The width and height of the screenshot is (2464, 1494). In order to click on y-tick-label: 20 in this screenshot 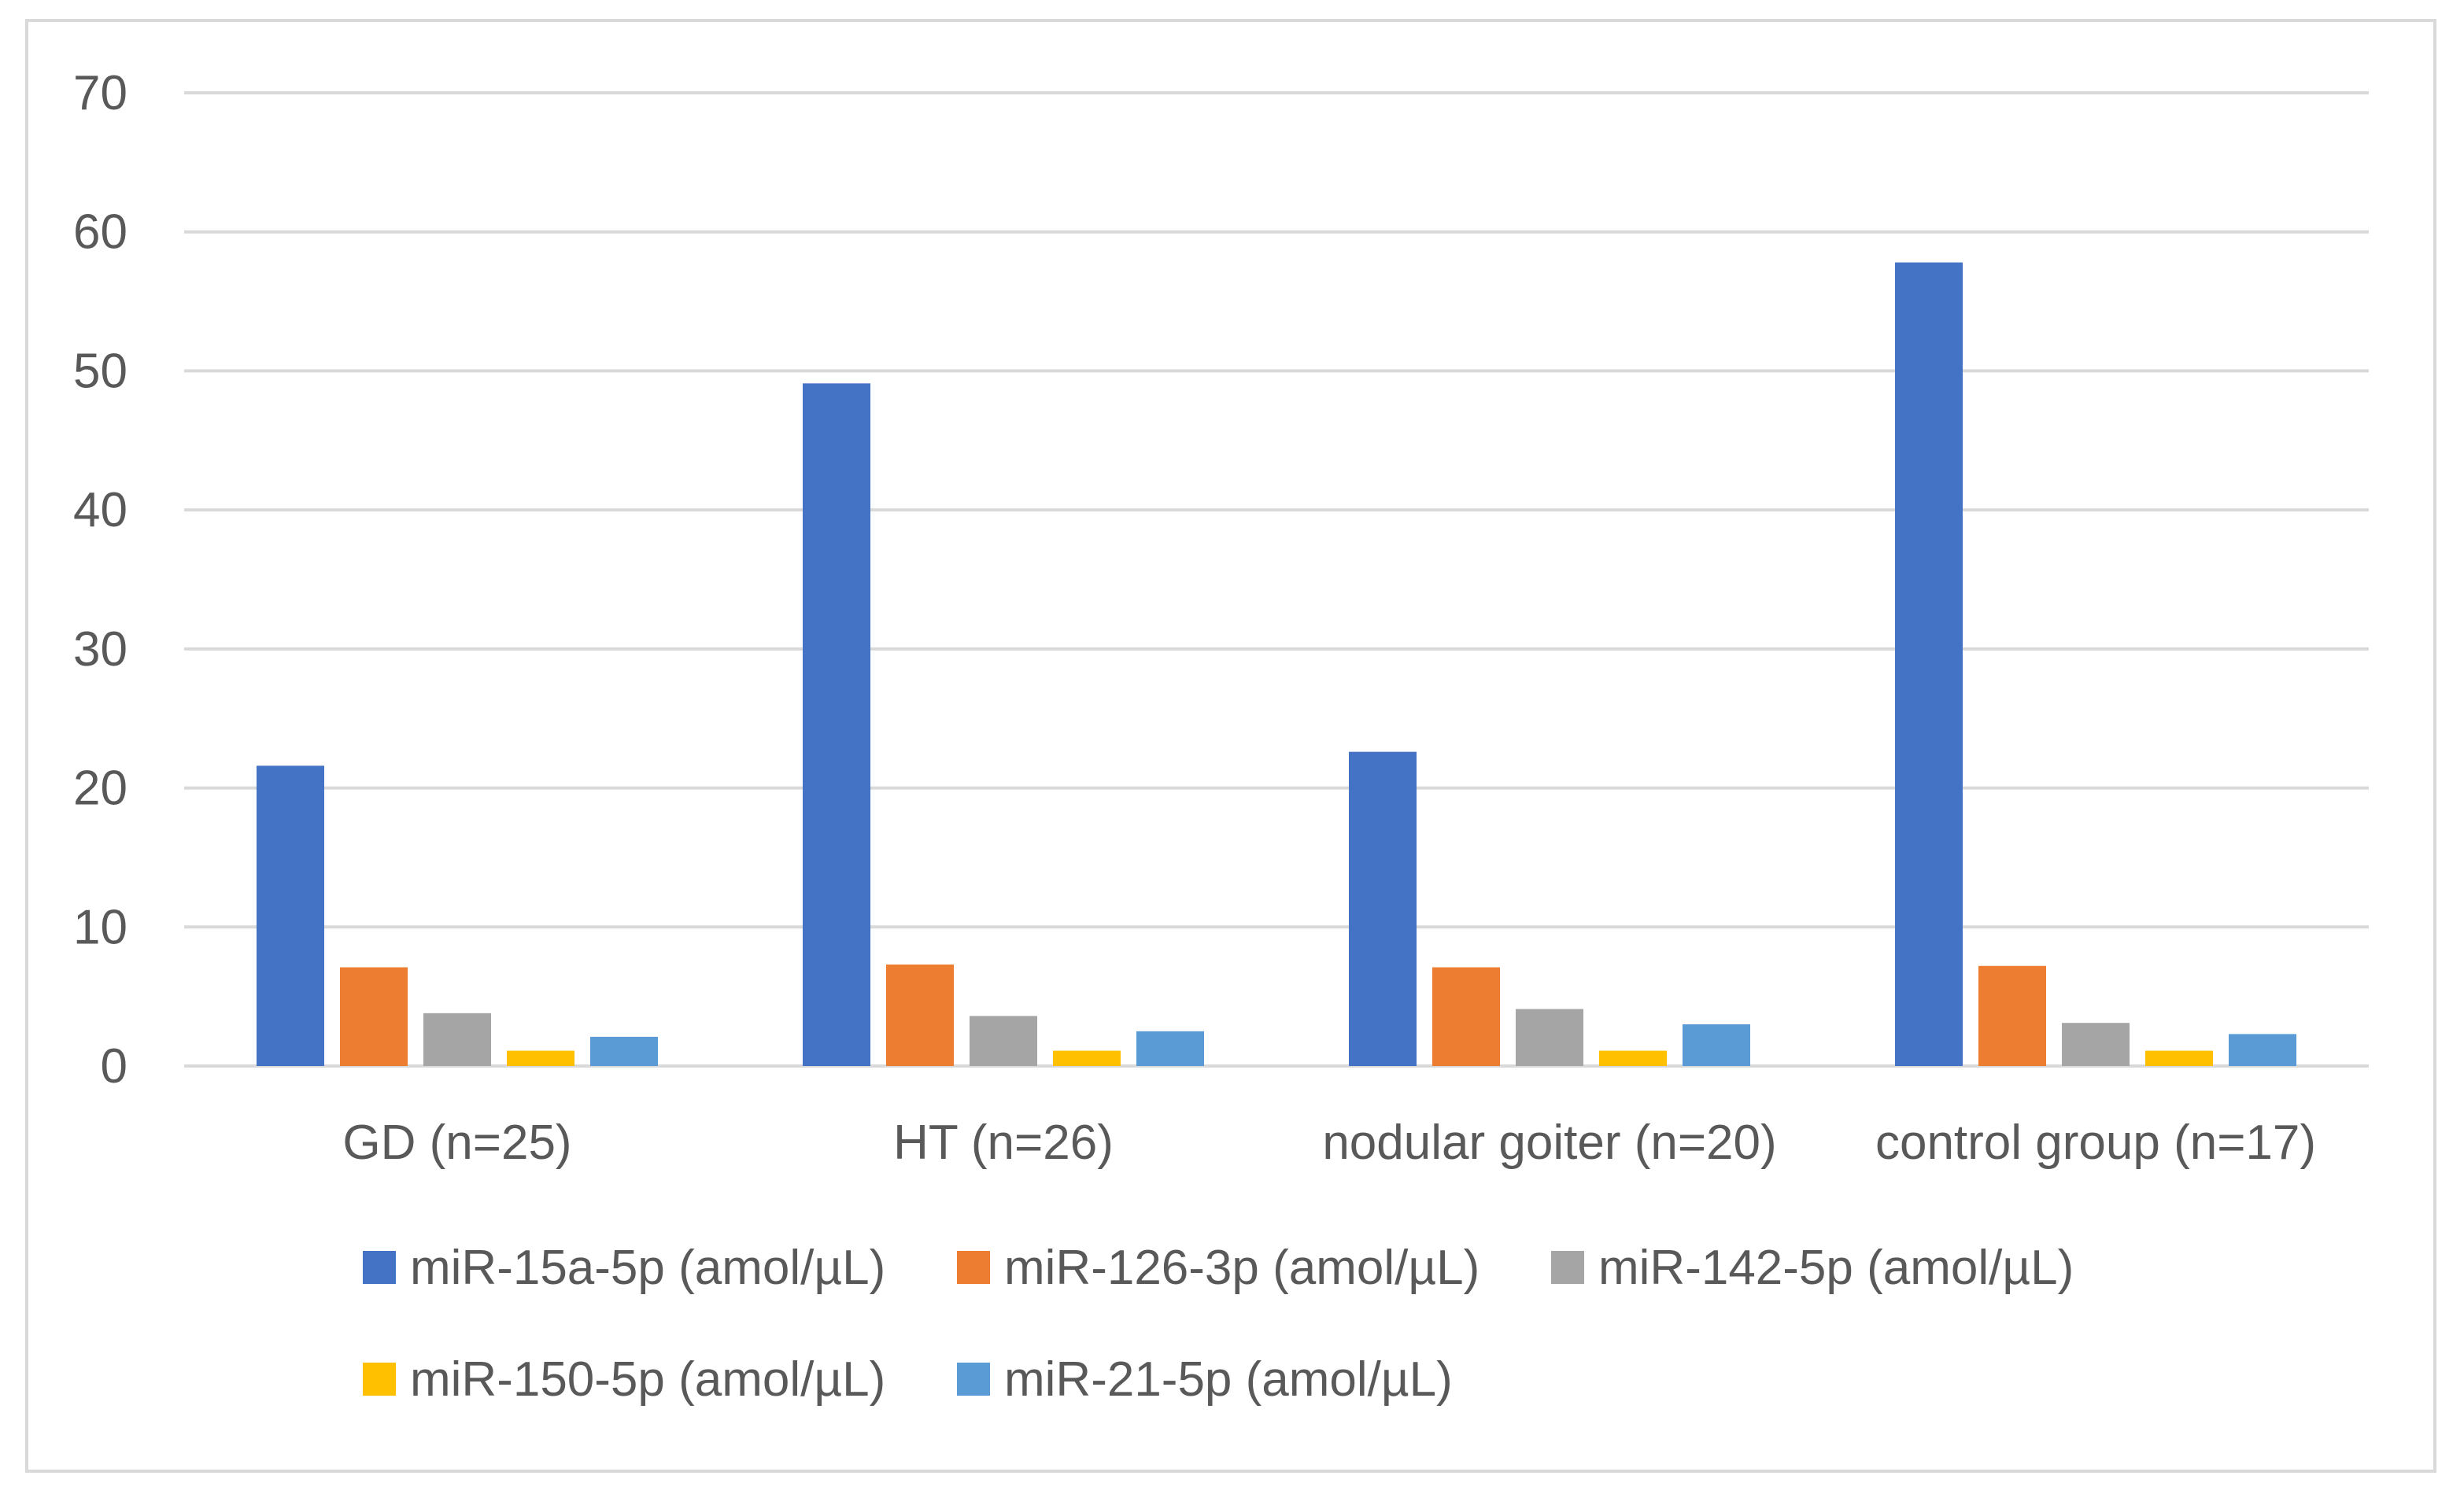, I will do `click(100, 789)`.